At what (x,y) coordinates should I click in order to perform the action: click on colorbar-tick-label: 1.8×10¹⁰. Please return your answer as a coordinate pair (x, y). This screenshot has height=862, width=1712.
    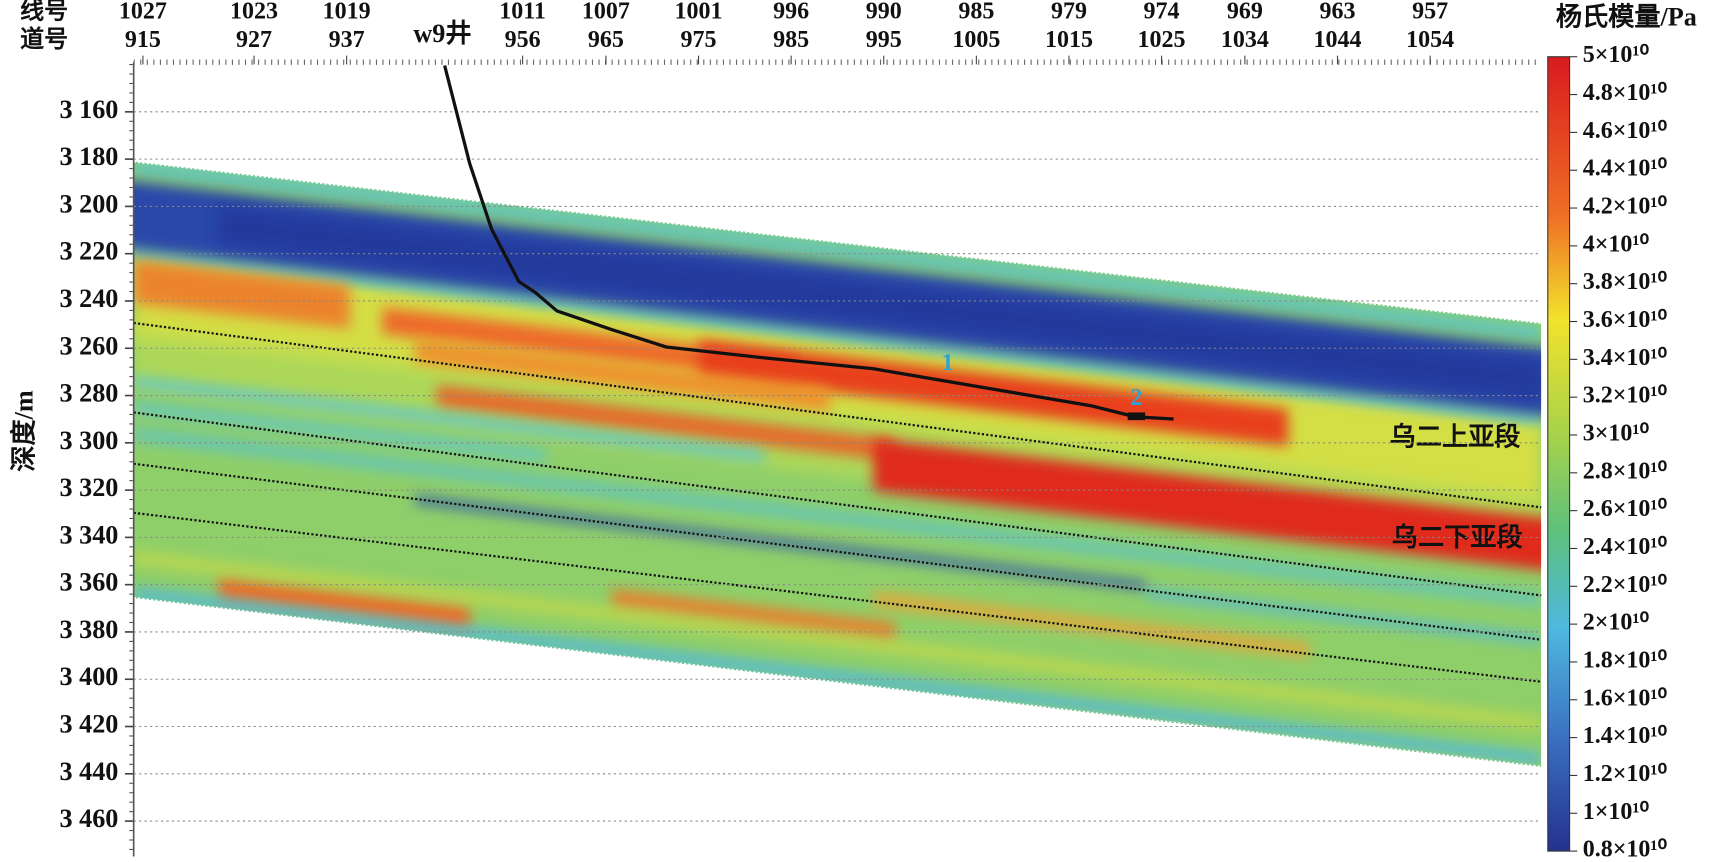
    Looking at the image, I should click on (1625, 660).